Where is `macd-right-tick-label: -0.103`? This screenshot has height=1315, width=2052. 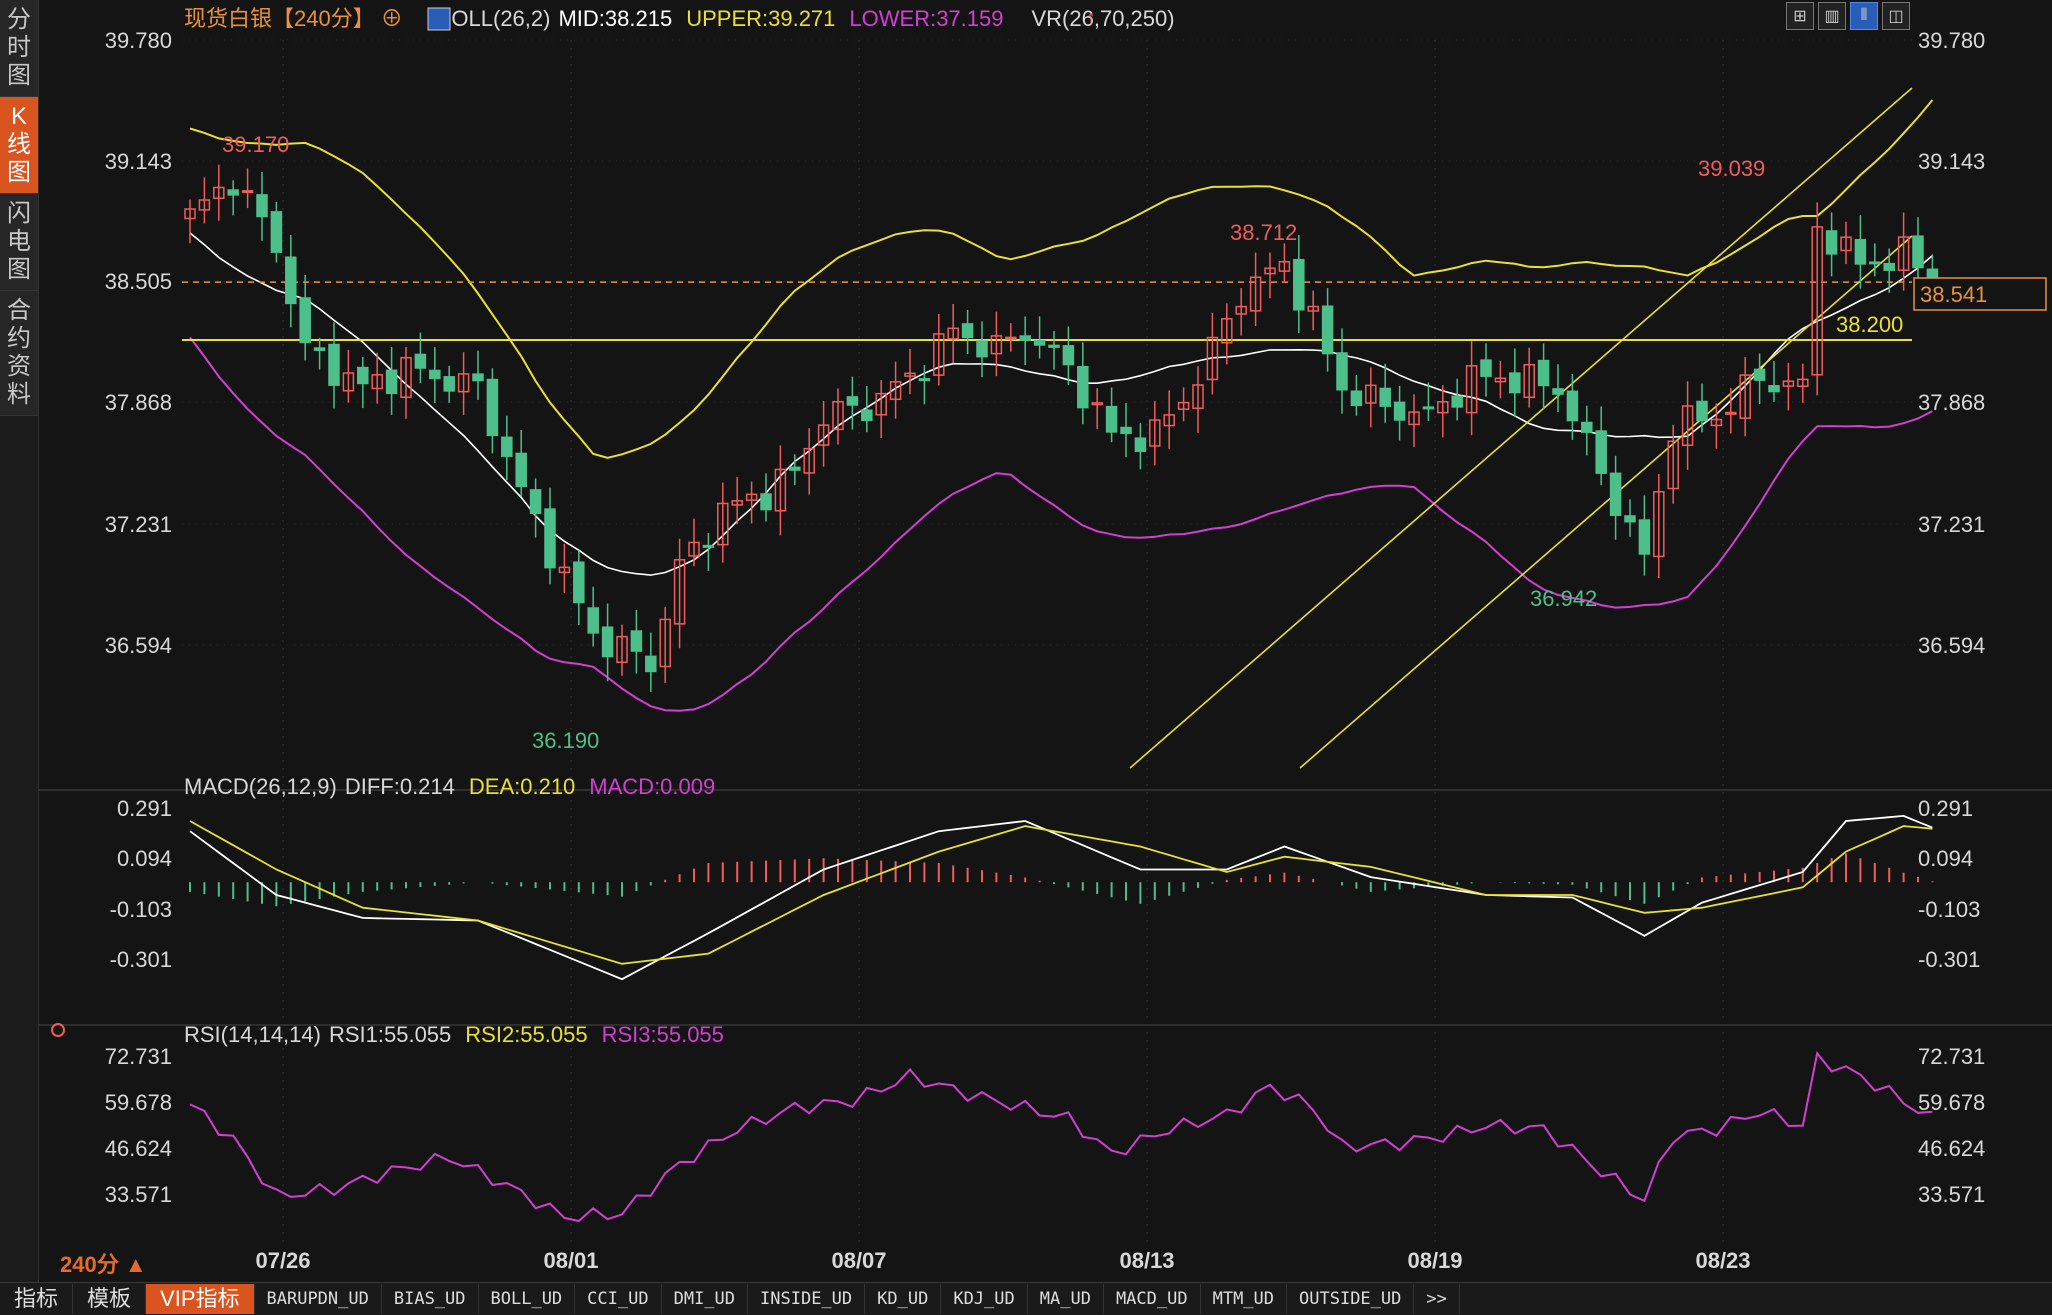 macd-right-tick-label: -0.103 is located at coordinates (1949, 909).